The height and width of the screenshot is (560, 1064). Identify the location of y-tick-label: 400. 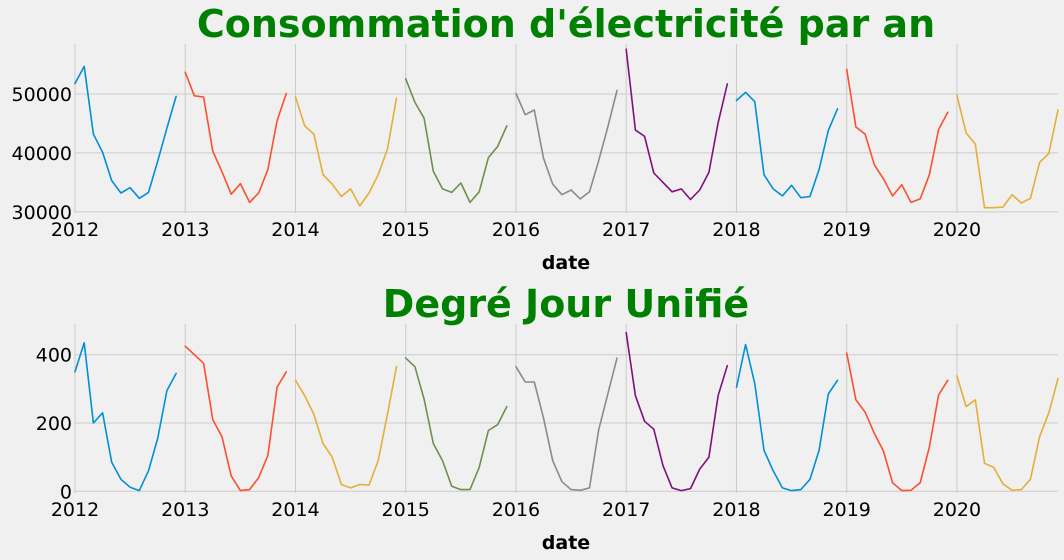
(54, 356).